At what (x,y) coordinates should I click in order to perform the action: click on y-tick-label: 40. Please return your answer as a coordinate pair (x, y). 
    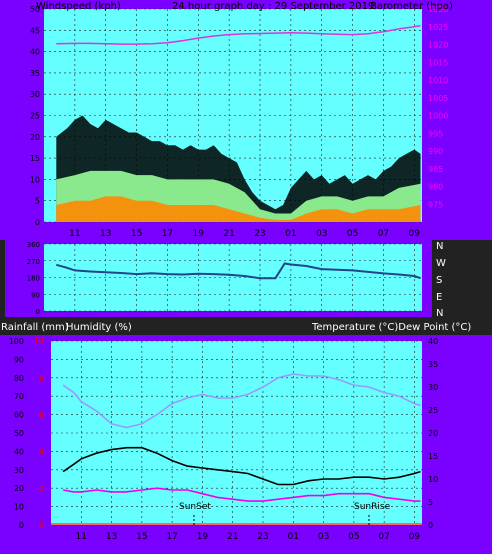
    Looking at the image, I should click on (35, 52).